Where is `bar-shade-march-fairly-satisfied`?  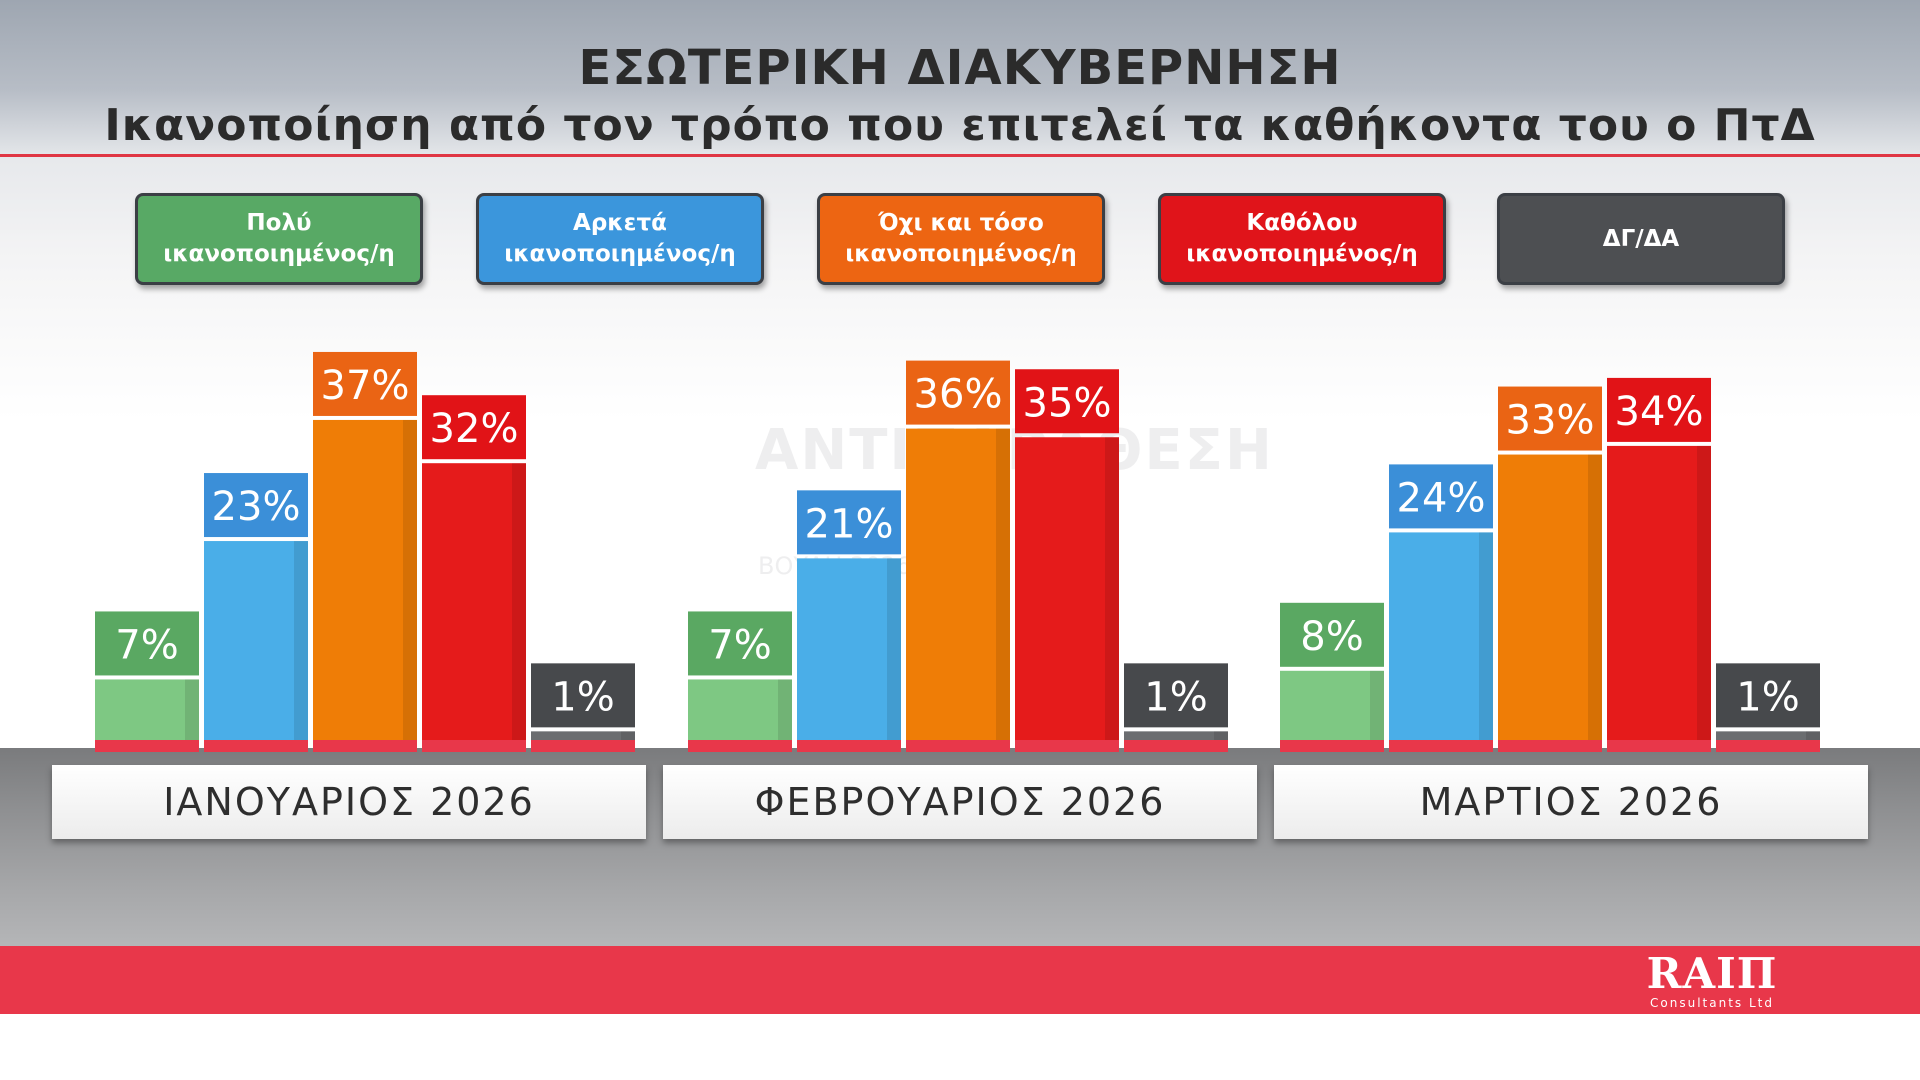
bar-shade-march-fairly-satisfied is located at coordinates (1486, 636).